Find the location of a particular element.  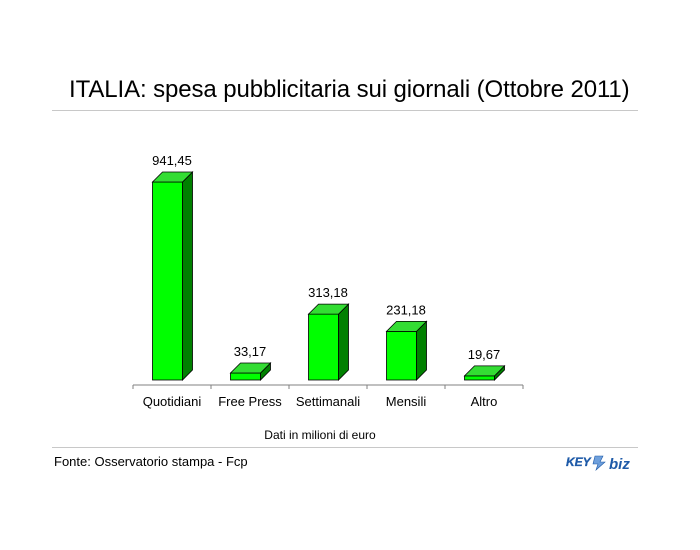

logo-text-right: biz is located at coordinates (619, 464).